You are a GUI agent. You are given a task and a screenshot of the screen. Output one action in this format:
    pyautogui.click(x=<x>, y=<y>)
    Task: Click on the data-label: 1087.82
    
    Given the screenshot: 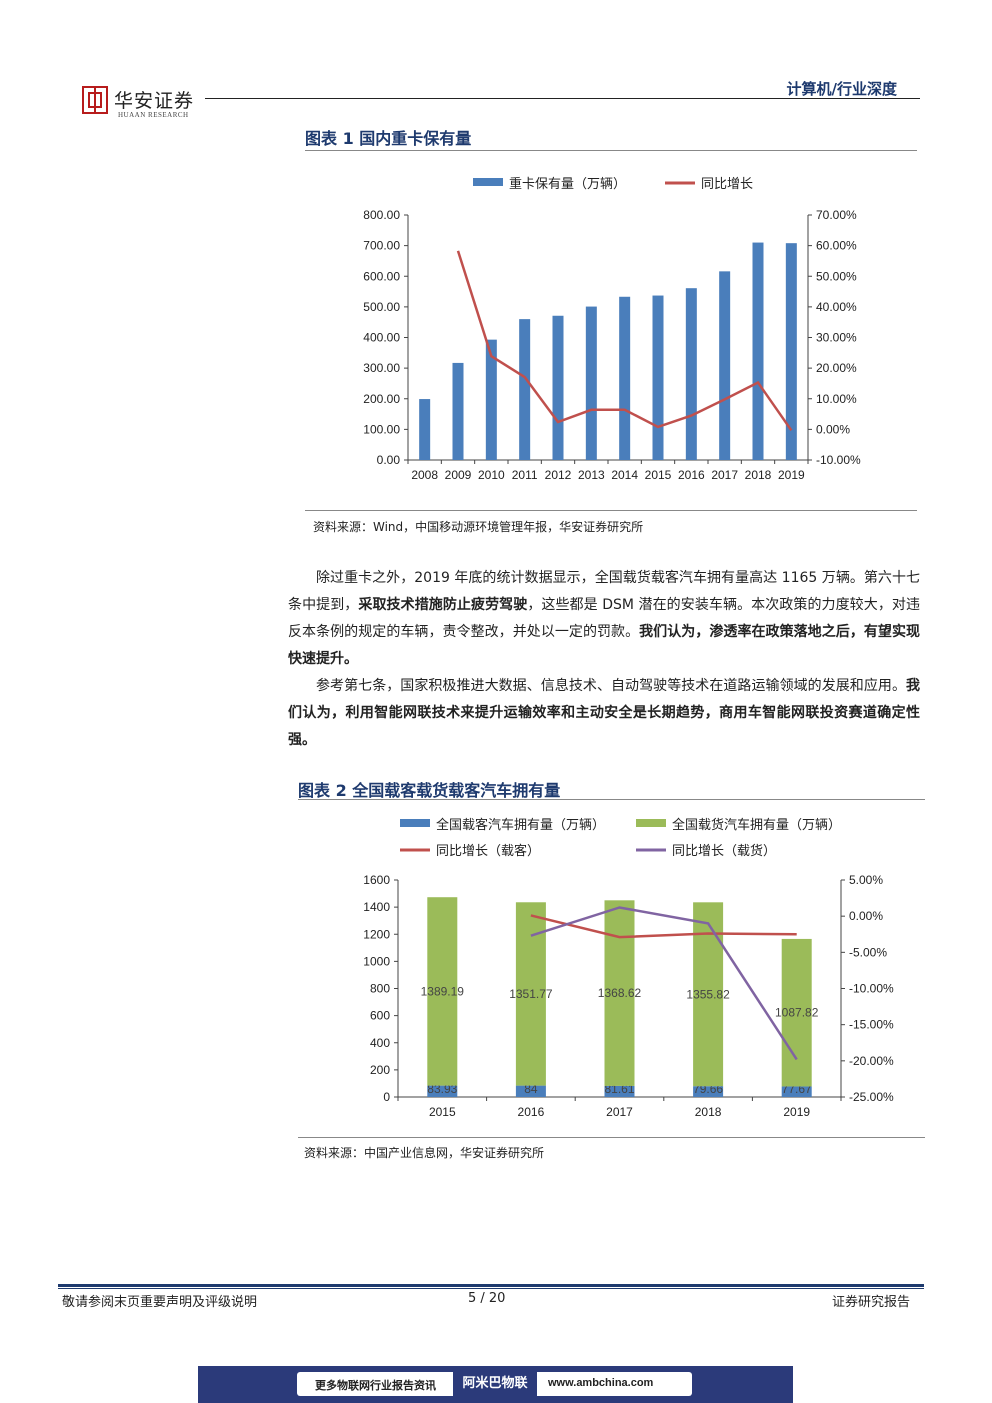 What is the action you would take?
    pyautogui.click(x=797, y=1013)
    